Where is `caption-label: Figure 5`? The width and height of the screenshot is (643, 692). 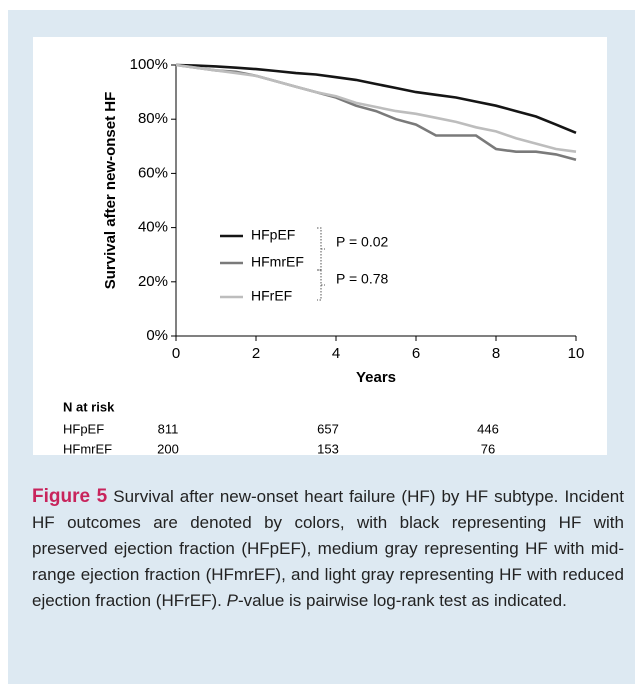
caption-label: Figure 5 is located at coordinates (70, 496).